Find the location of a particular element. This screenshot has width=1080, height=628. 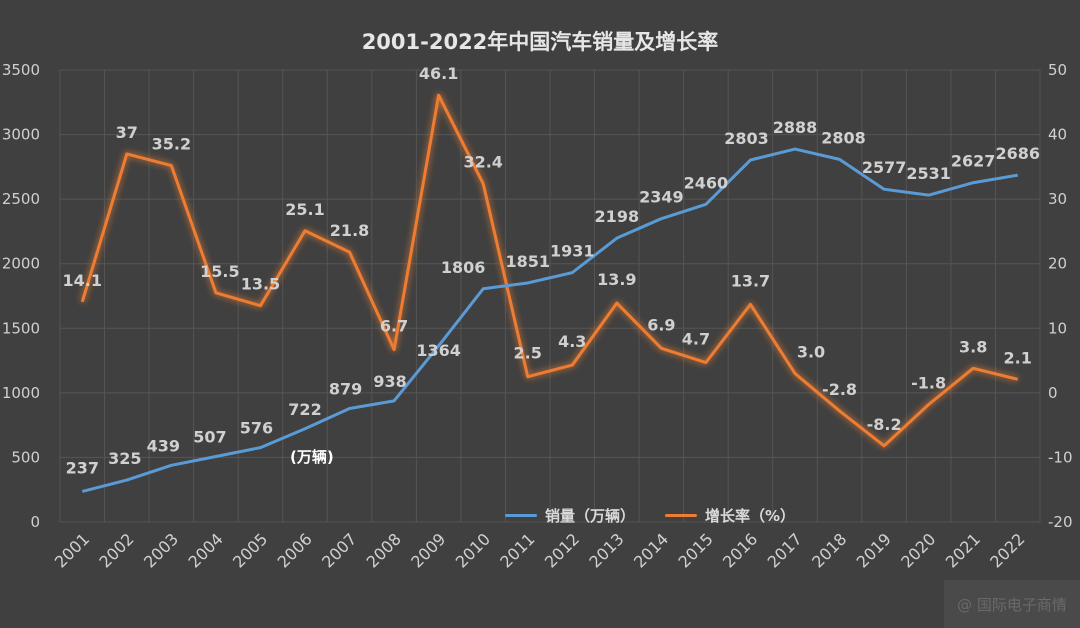

growth-data-label: 46.1 is located at coordinates (438, 73).